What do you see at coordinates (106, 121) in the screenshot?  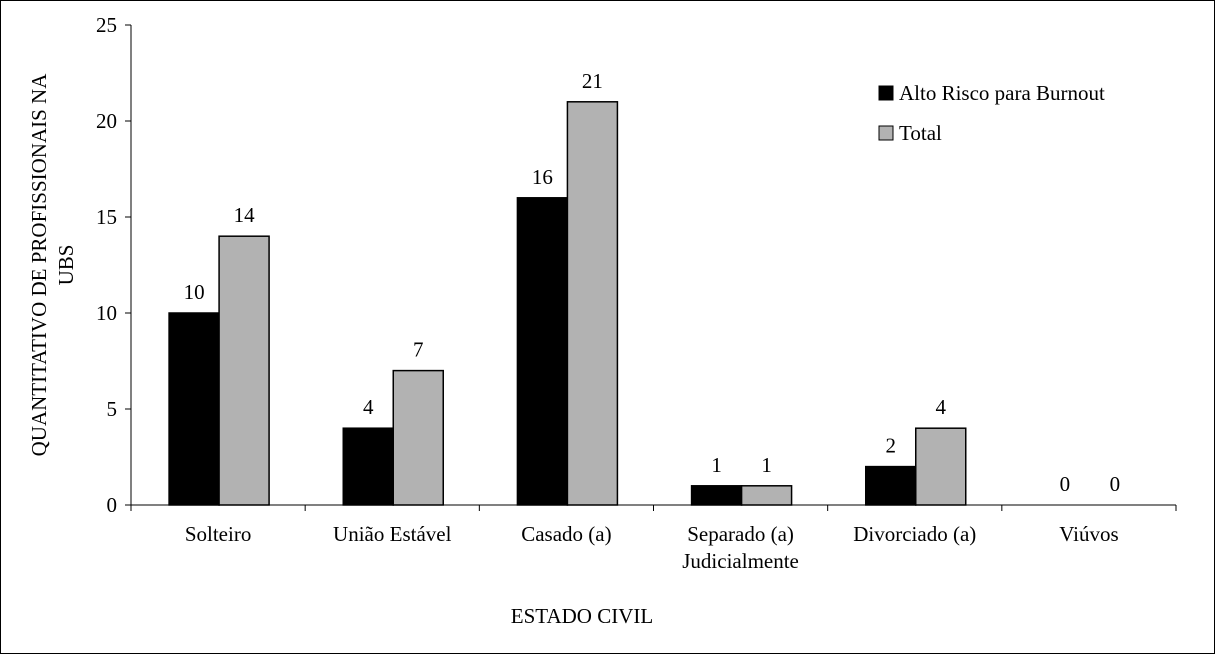 I see `y-tick-label: 20` at bounding box center [106, 121].